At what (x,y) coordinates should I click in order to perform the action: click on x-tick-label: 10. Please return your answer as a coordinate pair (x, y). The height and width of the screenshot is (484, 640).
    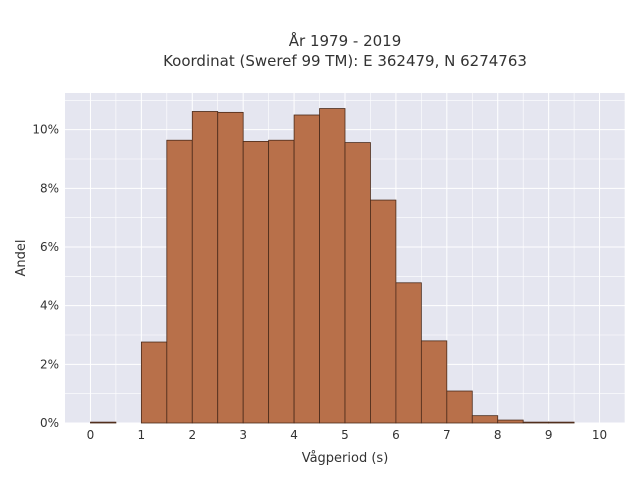
    Looking at the image, I should click on (599, 435).